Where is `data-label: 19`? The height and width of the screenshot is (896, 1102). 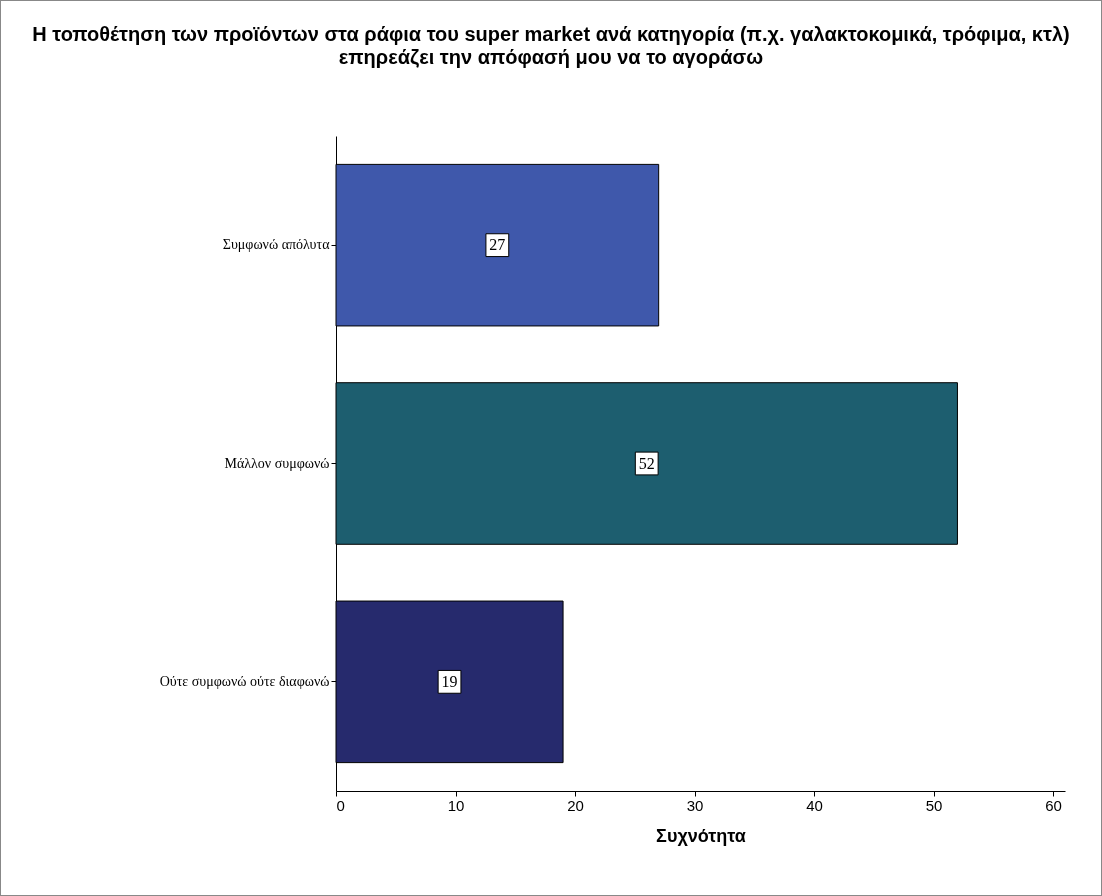 data-label: 19 is located at coordinates (449, 681).